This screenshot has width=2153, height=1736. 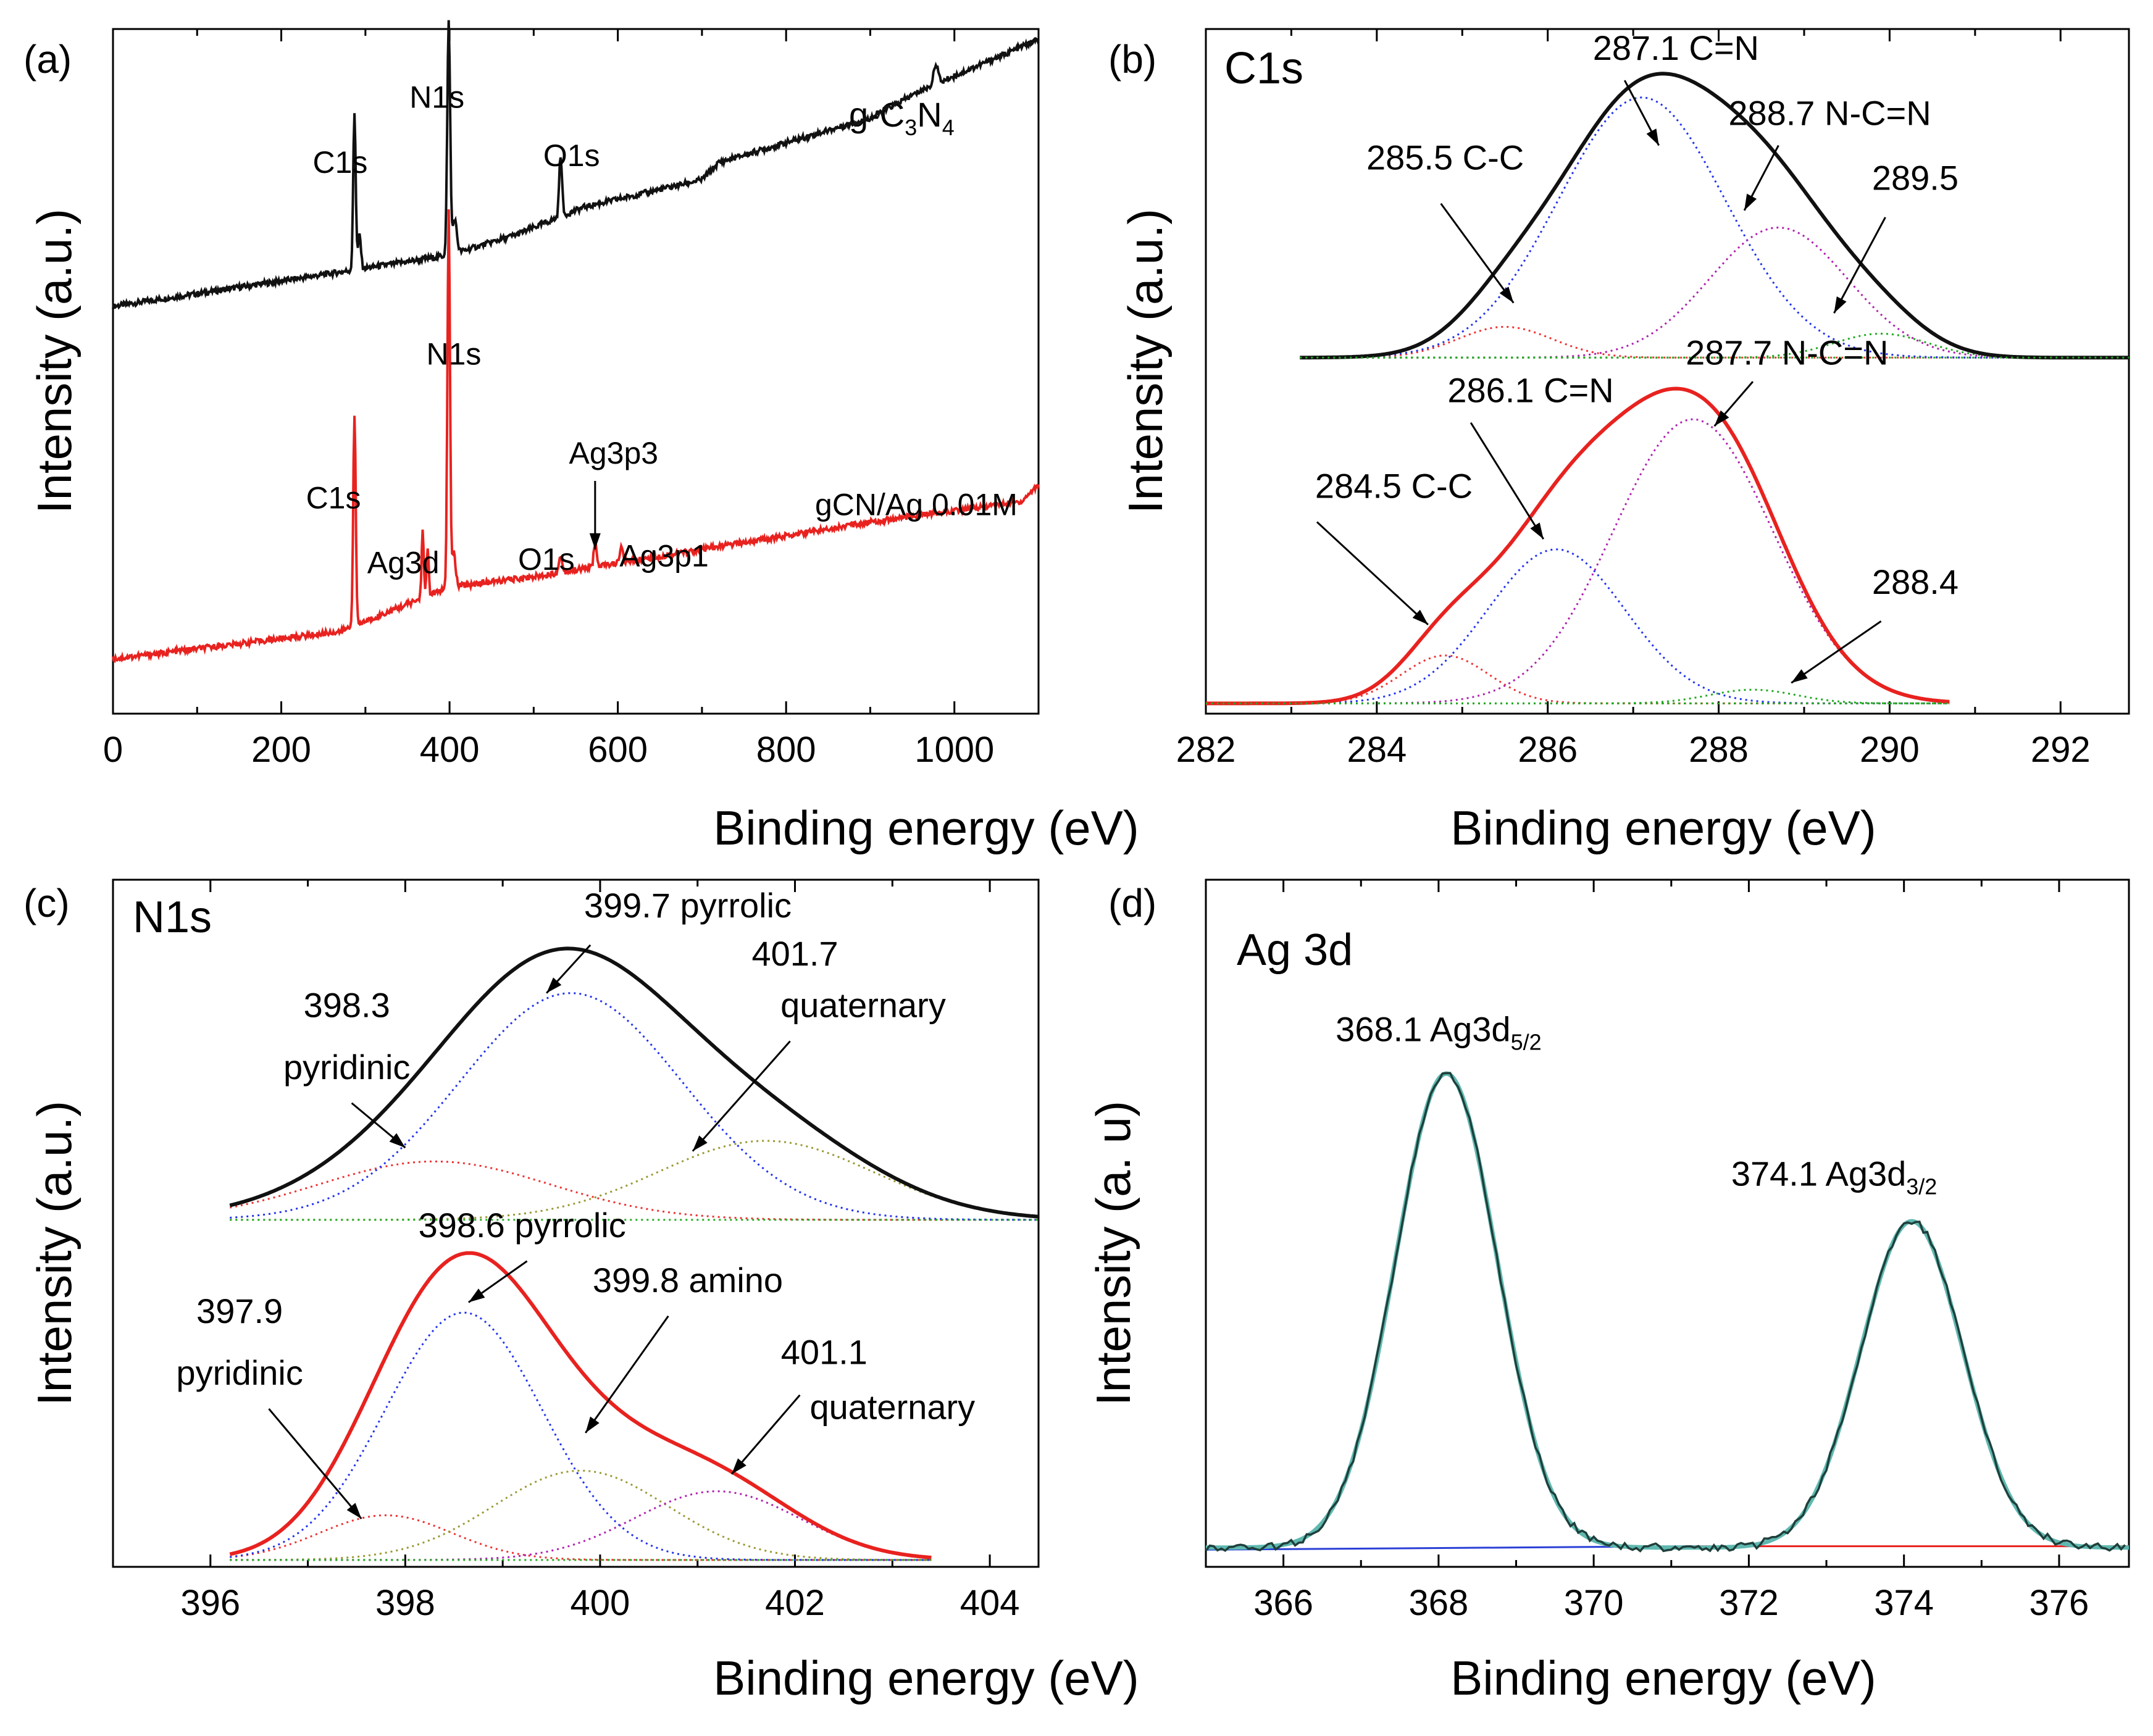 I want to click on panel-c-xtick-label: 400, so click(x=600, y=1603).